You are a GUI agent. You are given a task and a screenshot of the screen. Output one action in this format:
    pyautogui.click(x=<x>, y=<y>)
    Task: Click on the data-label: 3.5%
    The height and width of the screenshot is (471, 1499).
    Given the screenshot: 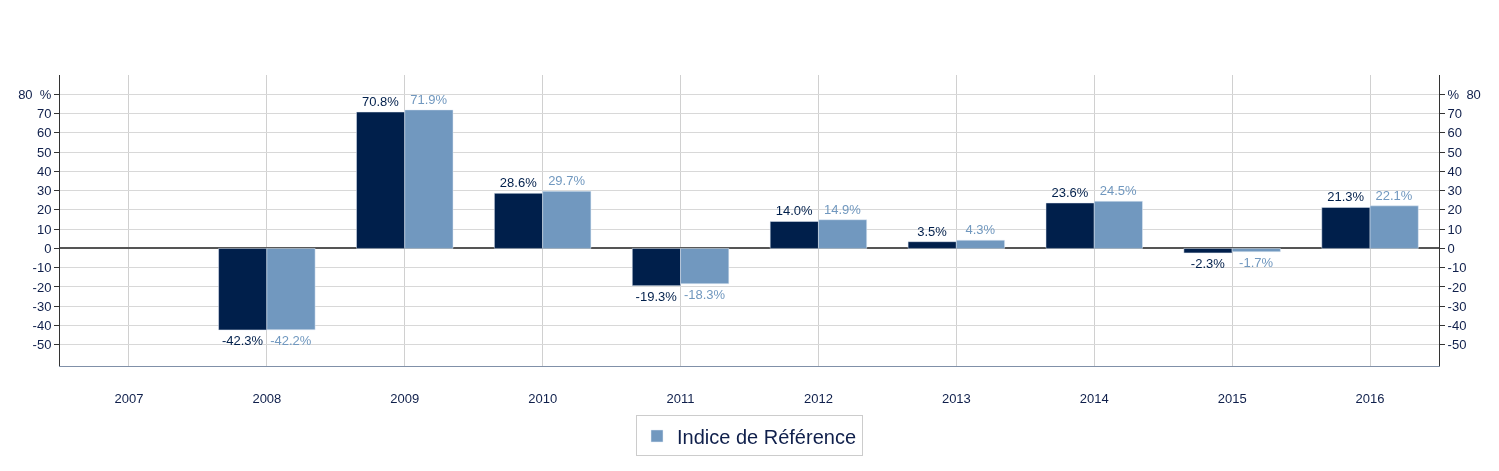 What is the action you would take?
    pyautogui.click(x=932, y=231)
    